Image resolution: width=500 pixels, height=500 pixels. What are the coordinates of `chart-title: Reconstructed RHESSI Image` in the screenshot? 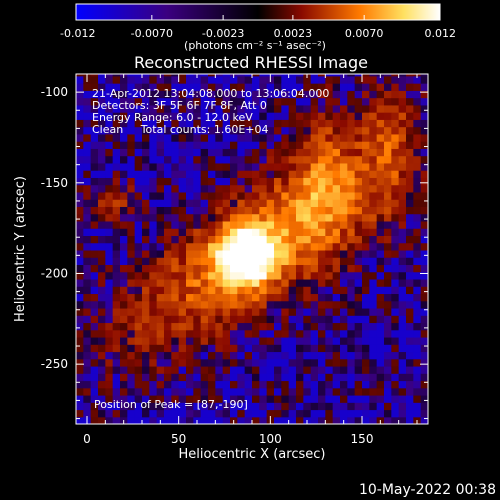 It's located at (251, 62).